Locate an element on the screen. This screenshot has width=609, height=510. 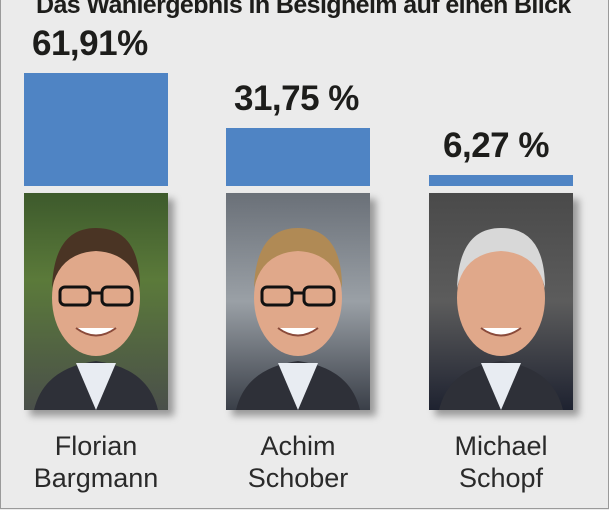
value-label-3: 6,27 % is located at coordinates (496, 145).